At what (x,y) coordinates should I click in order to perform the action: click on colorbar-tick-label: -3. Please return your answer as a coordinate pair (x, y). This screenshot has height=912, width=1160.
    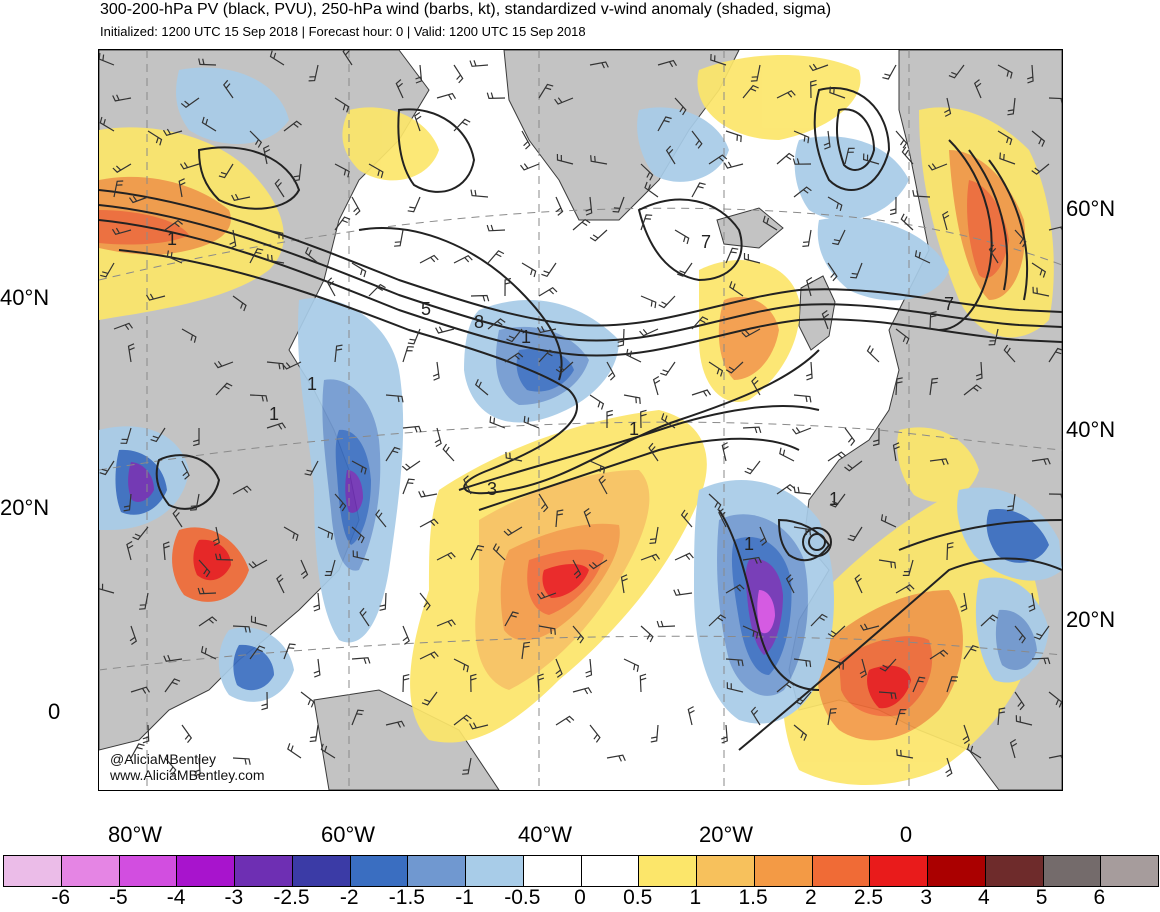
    Looking at the image, I should click on (234, 897).